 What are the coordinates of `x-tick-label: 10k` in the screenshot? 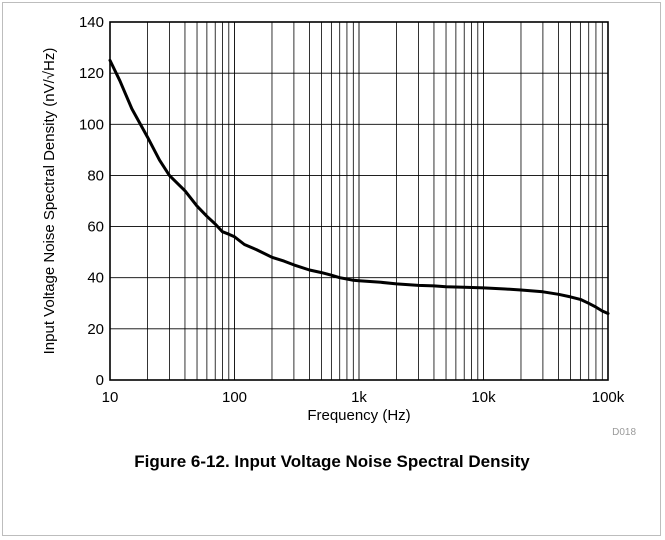 It's located at (483, 397).